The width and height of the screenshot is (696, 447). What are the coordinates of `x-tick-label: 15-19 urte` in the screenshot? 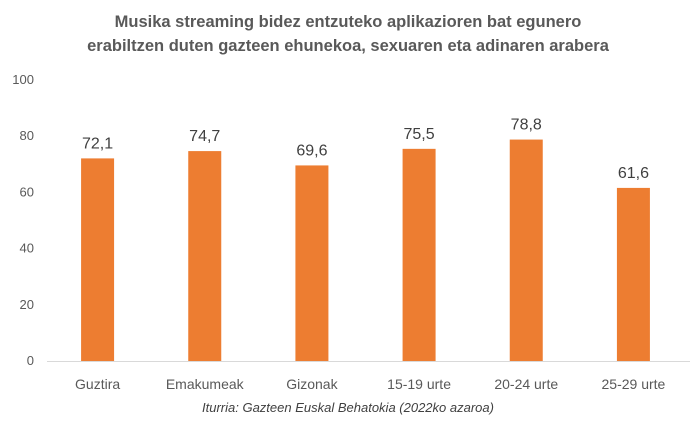 It's located at (419, 384).